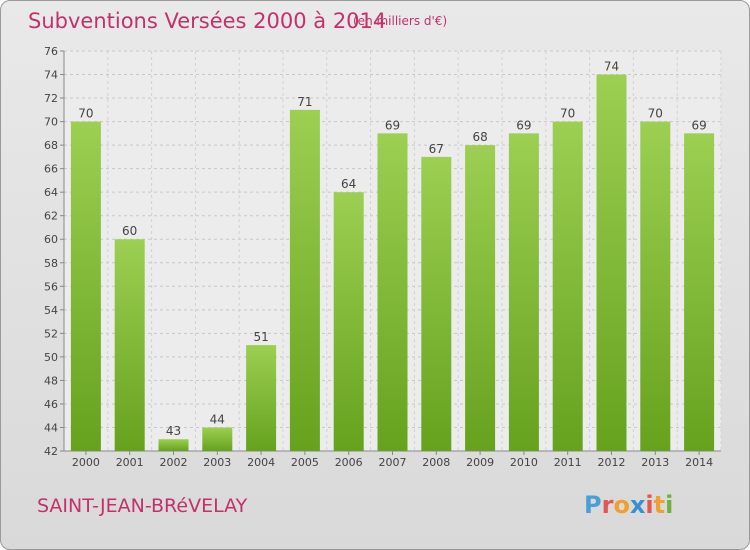 This screenshot has height=550, width=750. What do you see at coordinates (217, 439) in the screenshot?
I see `bar-2003` at bounding box center [217, 439].